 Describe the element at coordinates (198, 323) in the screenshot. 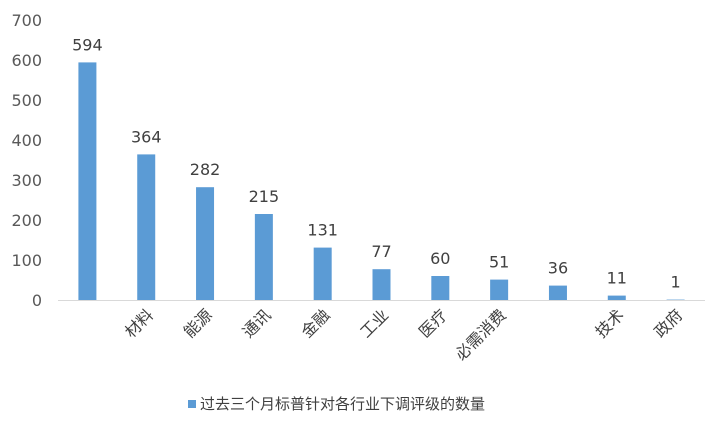

I see `category-label: 能源` at that location.